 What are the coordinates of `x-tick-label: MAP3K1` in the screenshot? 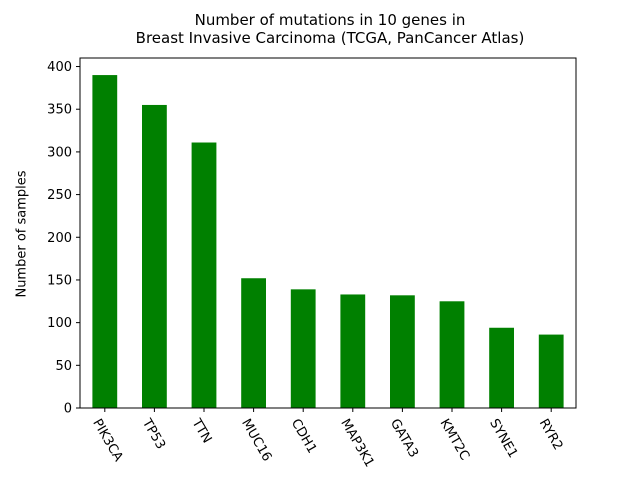 It's located at (356, 443).